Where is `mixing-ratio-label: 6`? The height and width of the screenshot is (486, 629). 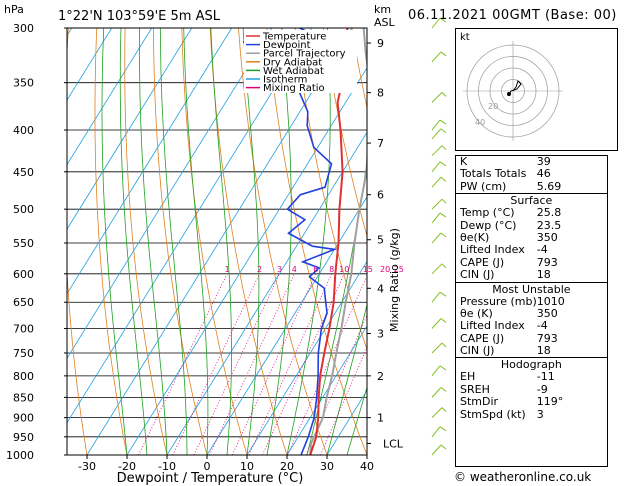
mixing-ratio-label: 6 is located at coordinates (315, 269).